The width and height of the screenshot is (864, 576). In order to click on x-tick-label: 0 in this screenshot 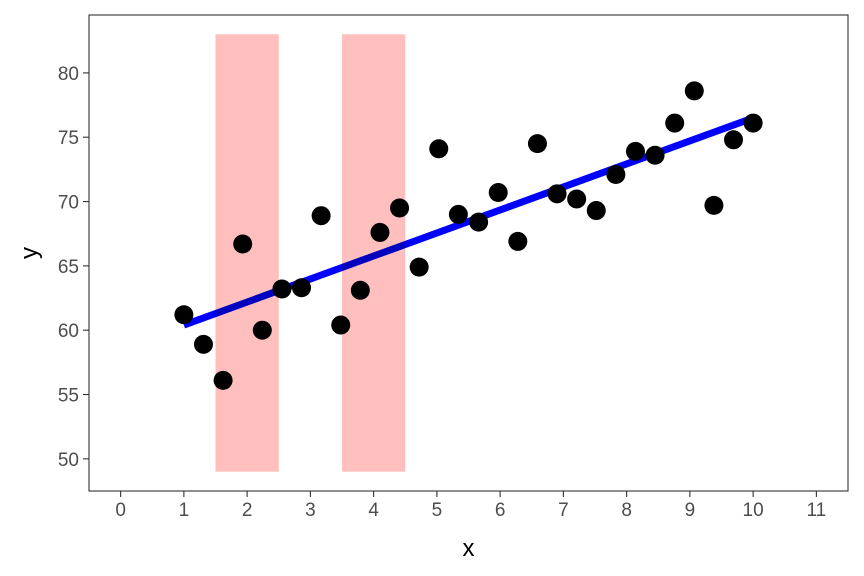, I will do `click(120, 510)`.